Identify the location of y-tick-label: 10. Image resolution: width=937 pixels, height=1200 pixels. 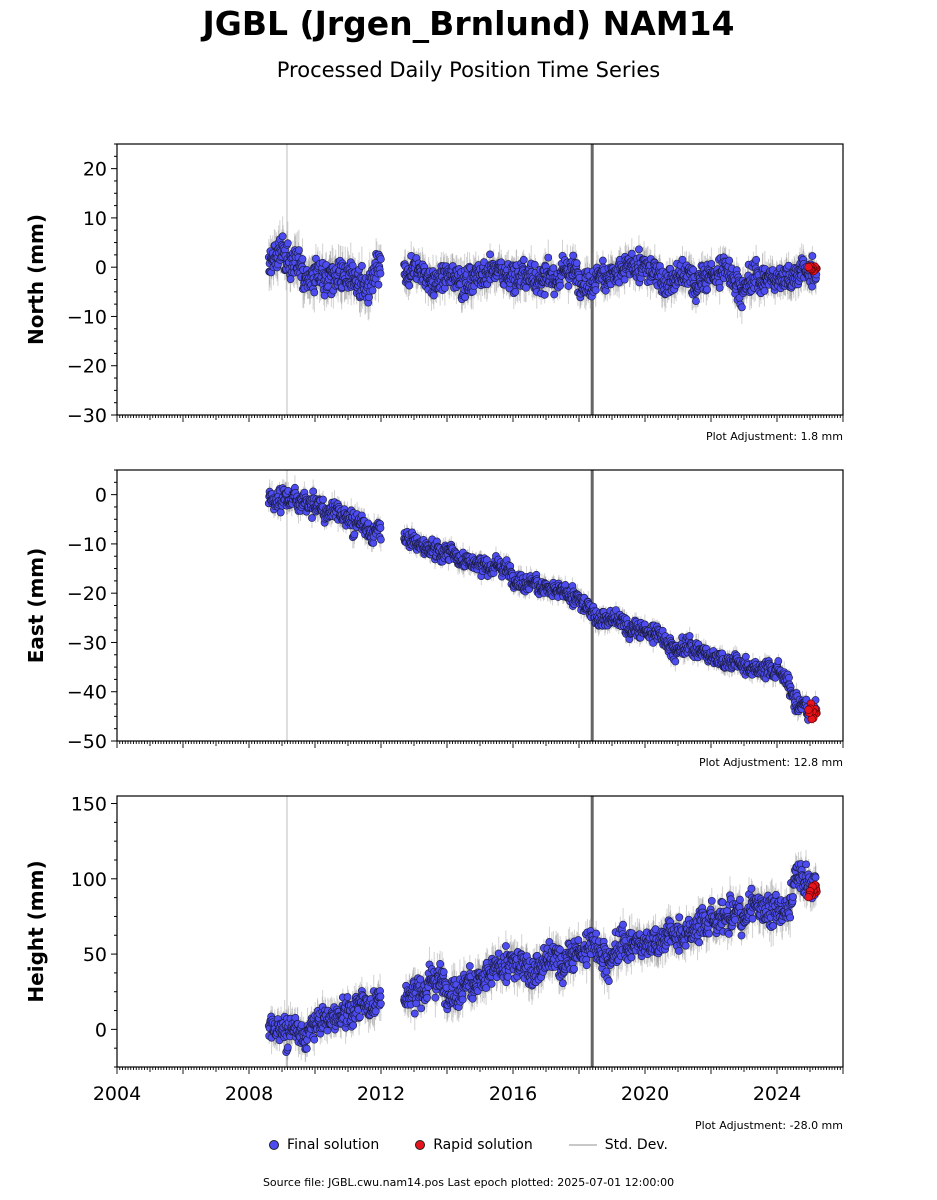
(95, 219).